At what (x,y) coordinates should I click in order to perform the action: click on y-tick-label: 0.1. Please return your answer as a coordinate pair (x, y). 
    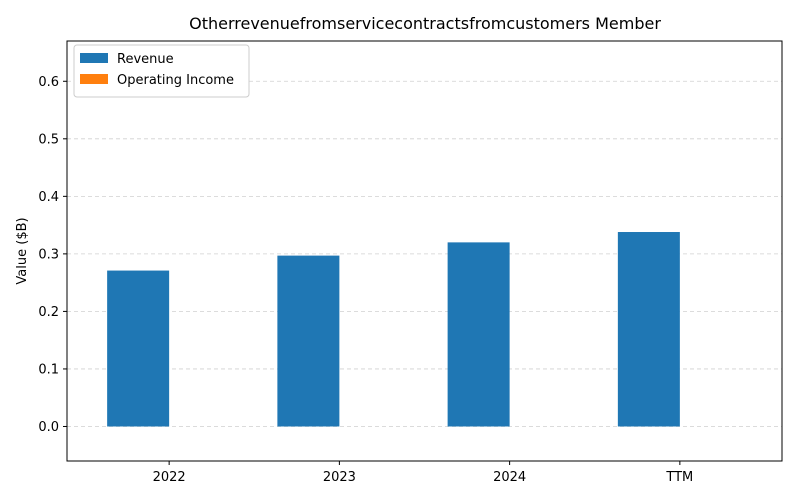
    Looking at the image, I should click on (48, 369).